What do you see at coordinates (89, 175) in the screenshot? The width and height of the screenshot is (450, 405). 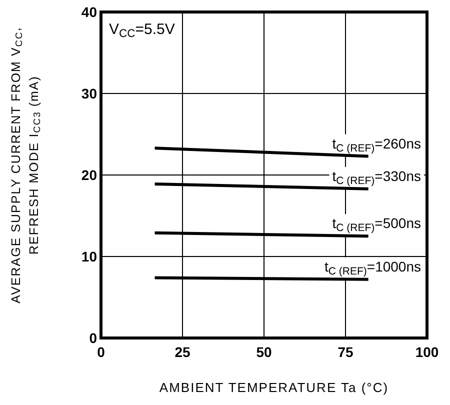 I see `y-tick-label: 20` at bounding box center [89, 175].